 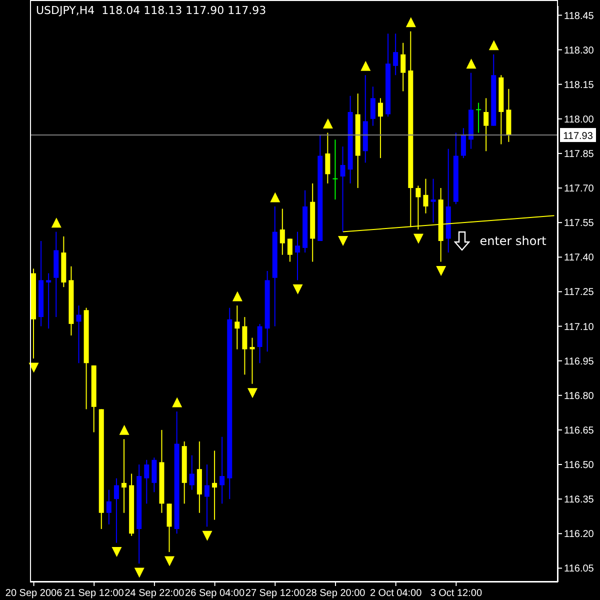 What do you see at coordinates (396, 593) in the screenshot?
I see `x-tick-label: 2 Oct 04:00` at bounding box center [396, 593].